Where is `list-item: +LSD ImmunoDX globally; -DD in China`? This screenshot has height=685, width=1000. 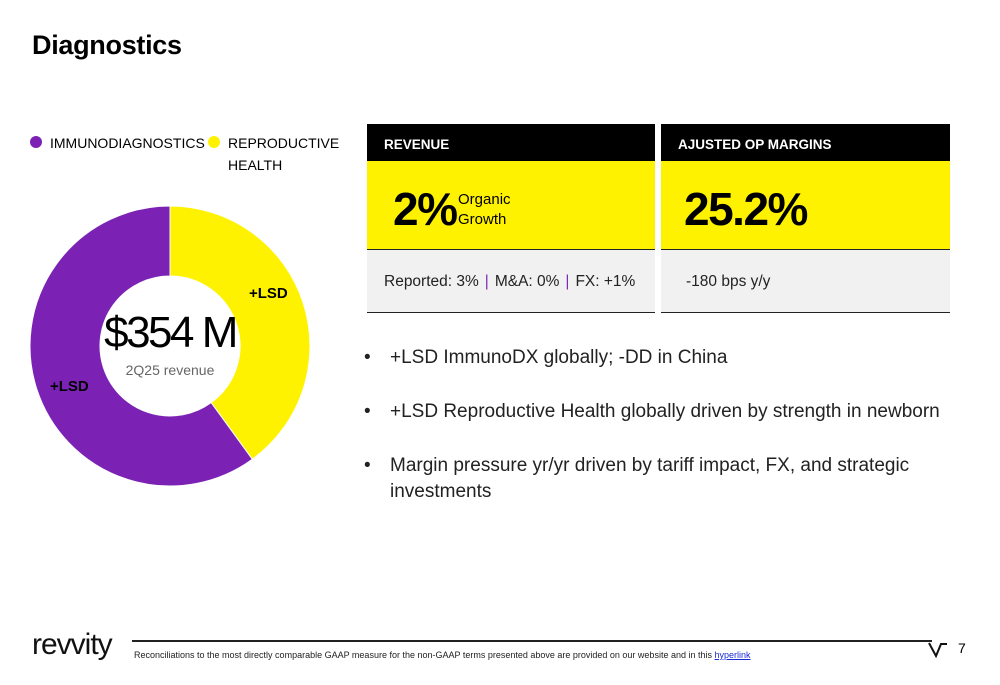 list-item: +LSD ImmunoDX globally; -DD in China is located at coordinates (664, 358).